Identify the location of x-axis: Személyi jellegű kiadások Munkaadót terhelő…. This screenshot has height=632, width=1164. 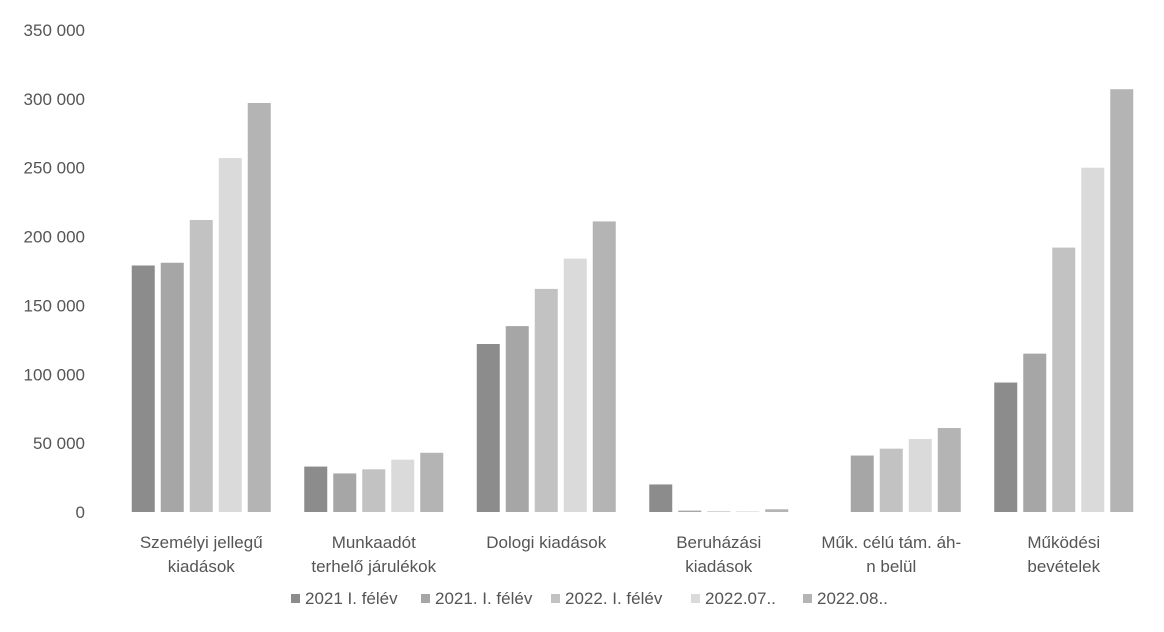
(620, 554).